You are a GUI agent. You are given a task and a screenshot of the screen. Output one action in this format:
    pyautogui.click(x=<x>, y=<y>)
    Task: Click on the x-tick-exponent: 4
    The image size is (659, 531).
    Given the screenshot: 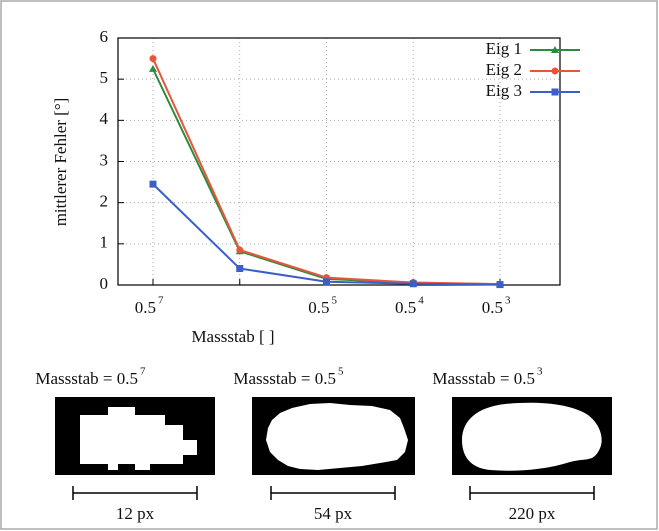 What is the action you would take?
    pyautogui.click(x=421, y=301)
    